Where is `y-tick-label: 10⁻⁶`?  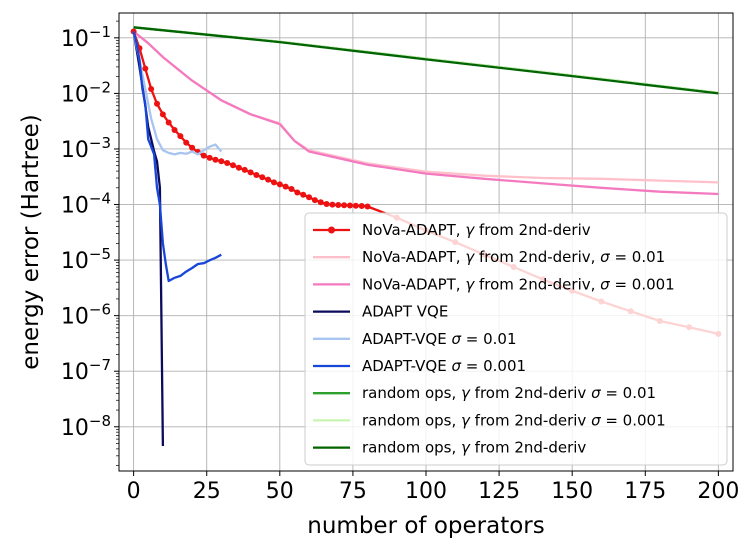
y-tick-label: 10⁻⁶ is located at coordinates (86, 315).